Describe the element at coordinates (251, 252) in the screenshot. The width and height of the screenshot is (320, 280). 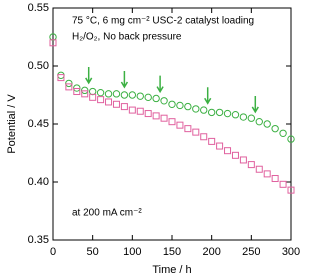
I see `x-tick-label: 250` at that location.